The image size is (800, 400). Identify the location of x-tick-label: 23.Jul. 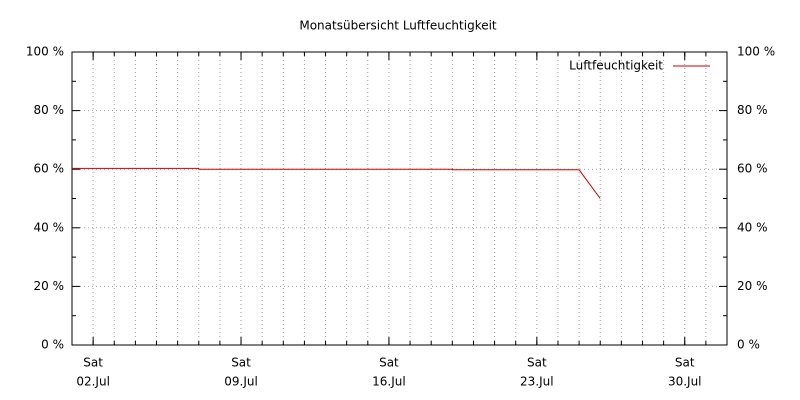
(537, 382).